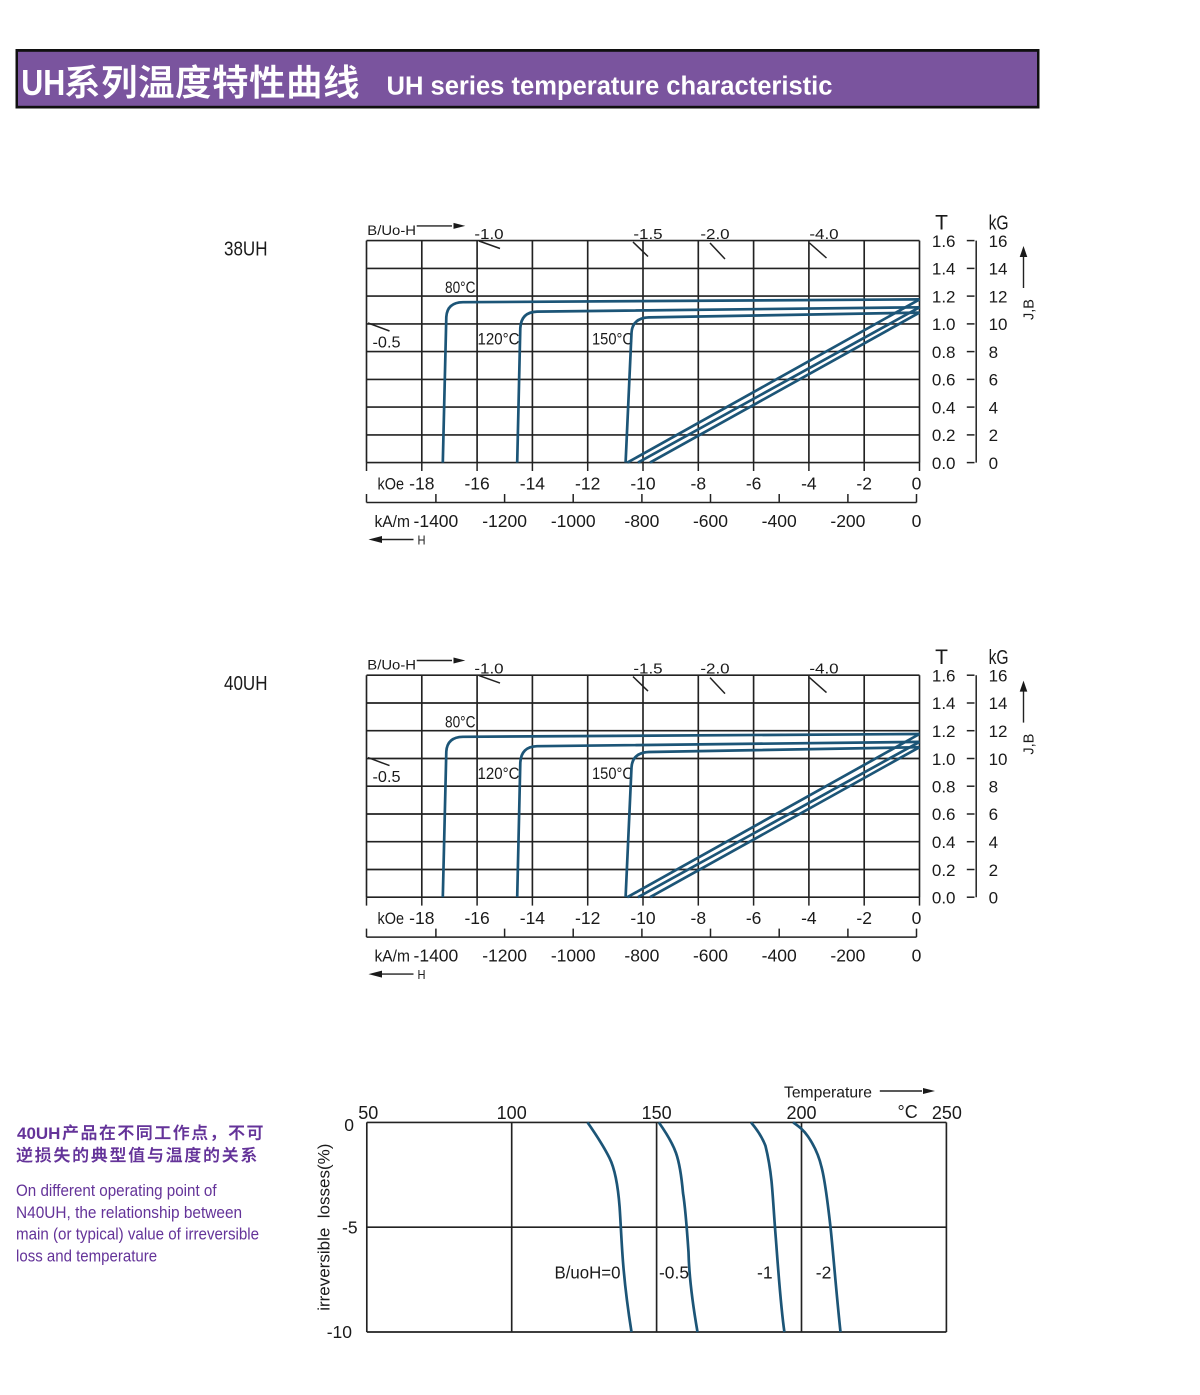 The height and width of the screenshot is (1395, 1200). Describe the element at coordinates (476, 484) in the screenshot. I see `svg-text: -16` at that location.